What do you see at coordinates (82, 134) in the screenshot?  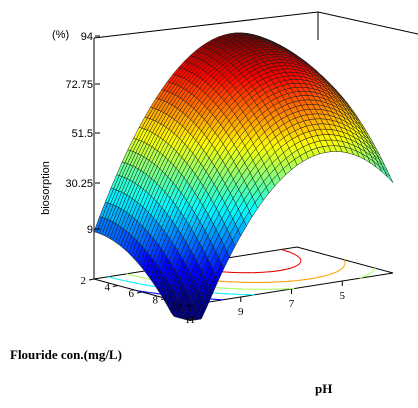 I see `z-tick-label: 51.5` at bounding box center [82, 134].